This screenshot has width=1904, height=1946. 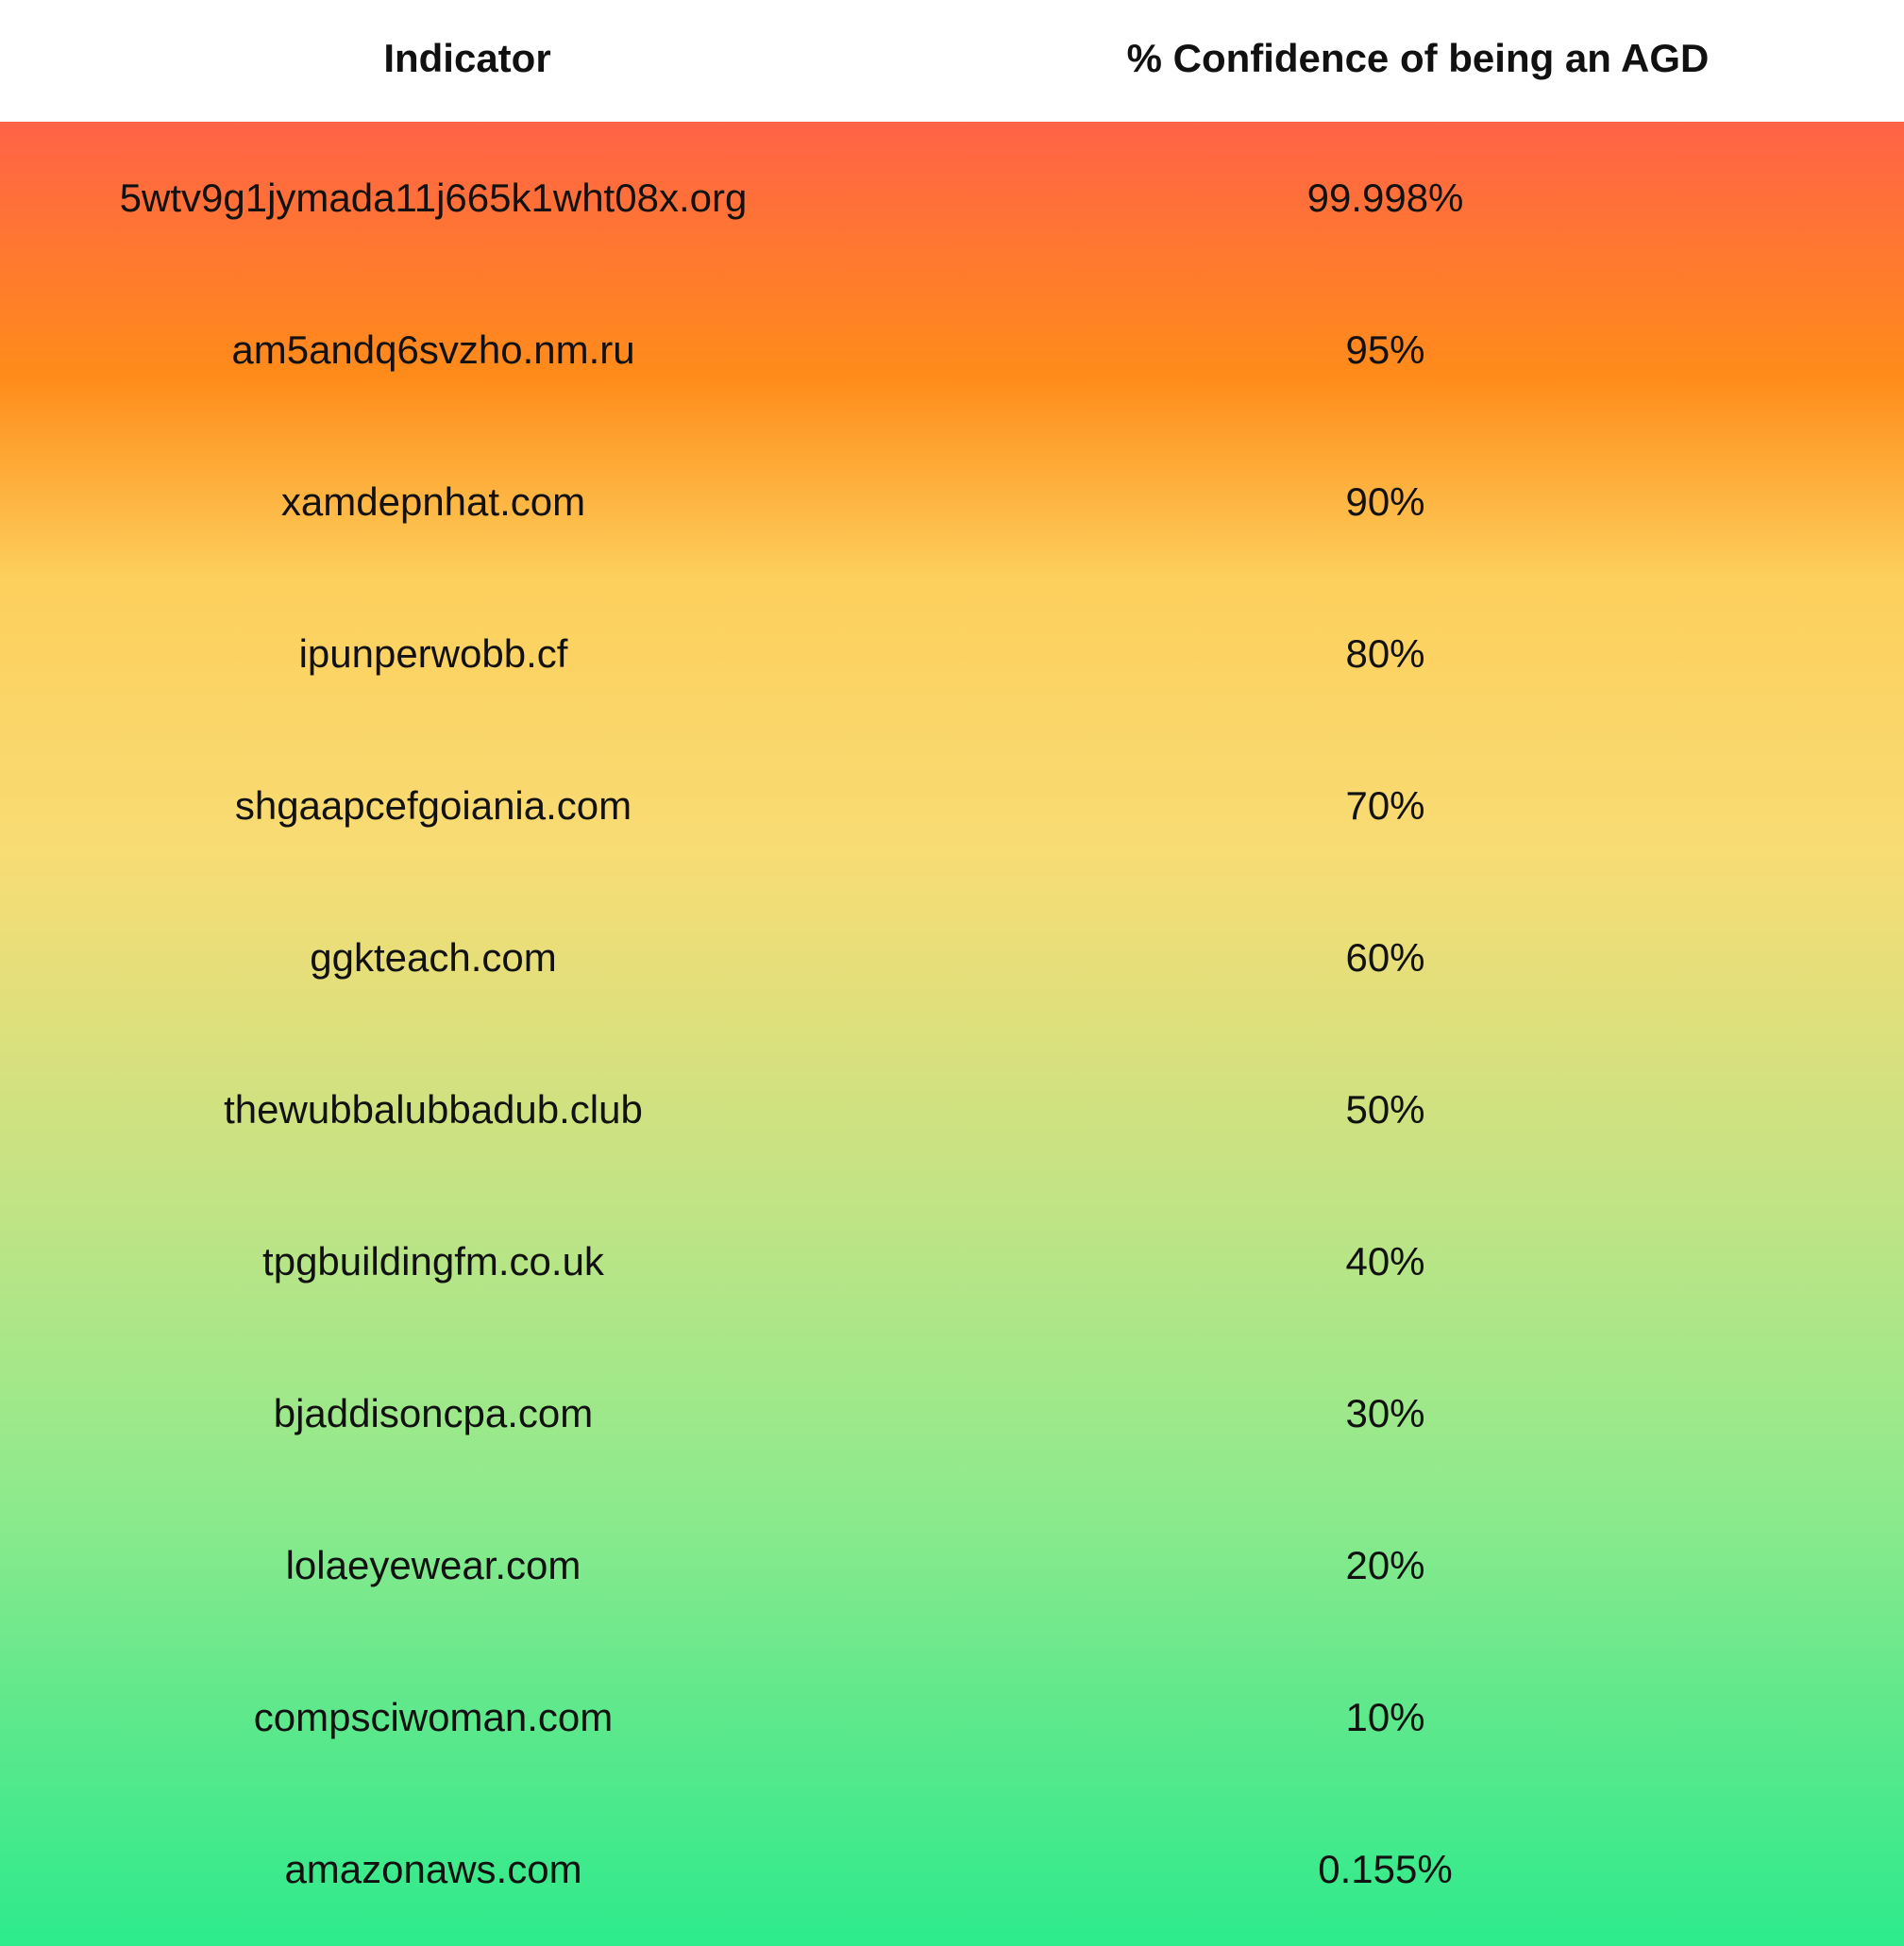 I want to click on table-row: am5andq6svzho.nm.ru 95%, so click(x=952, y=350).